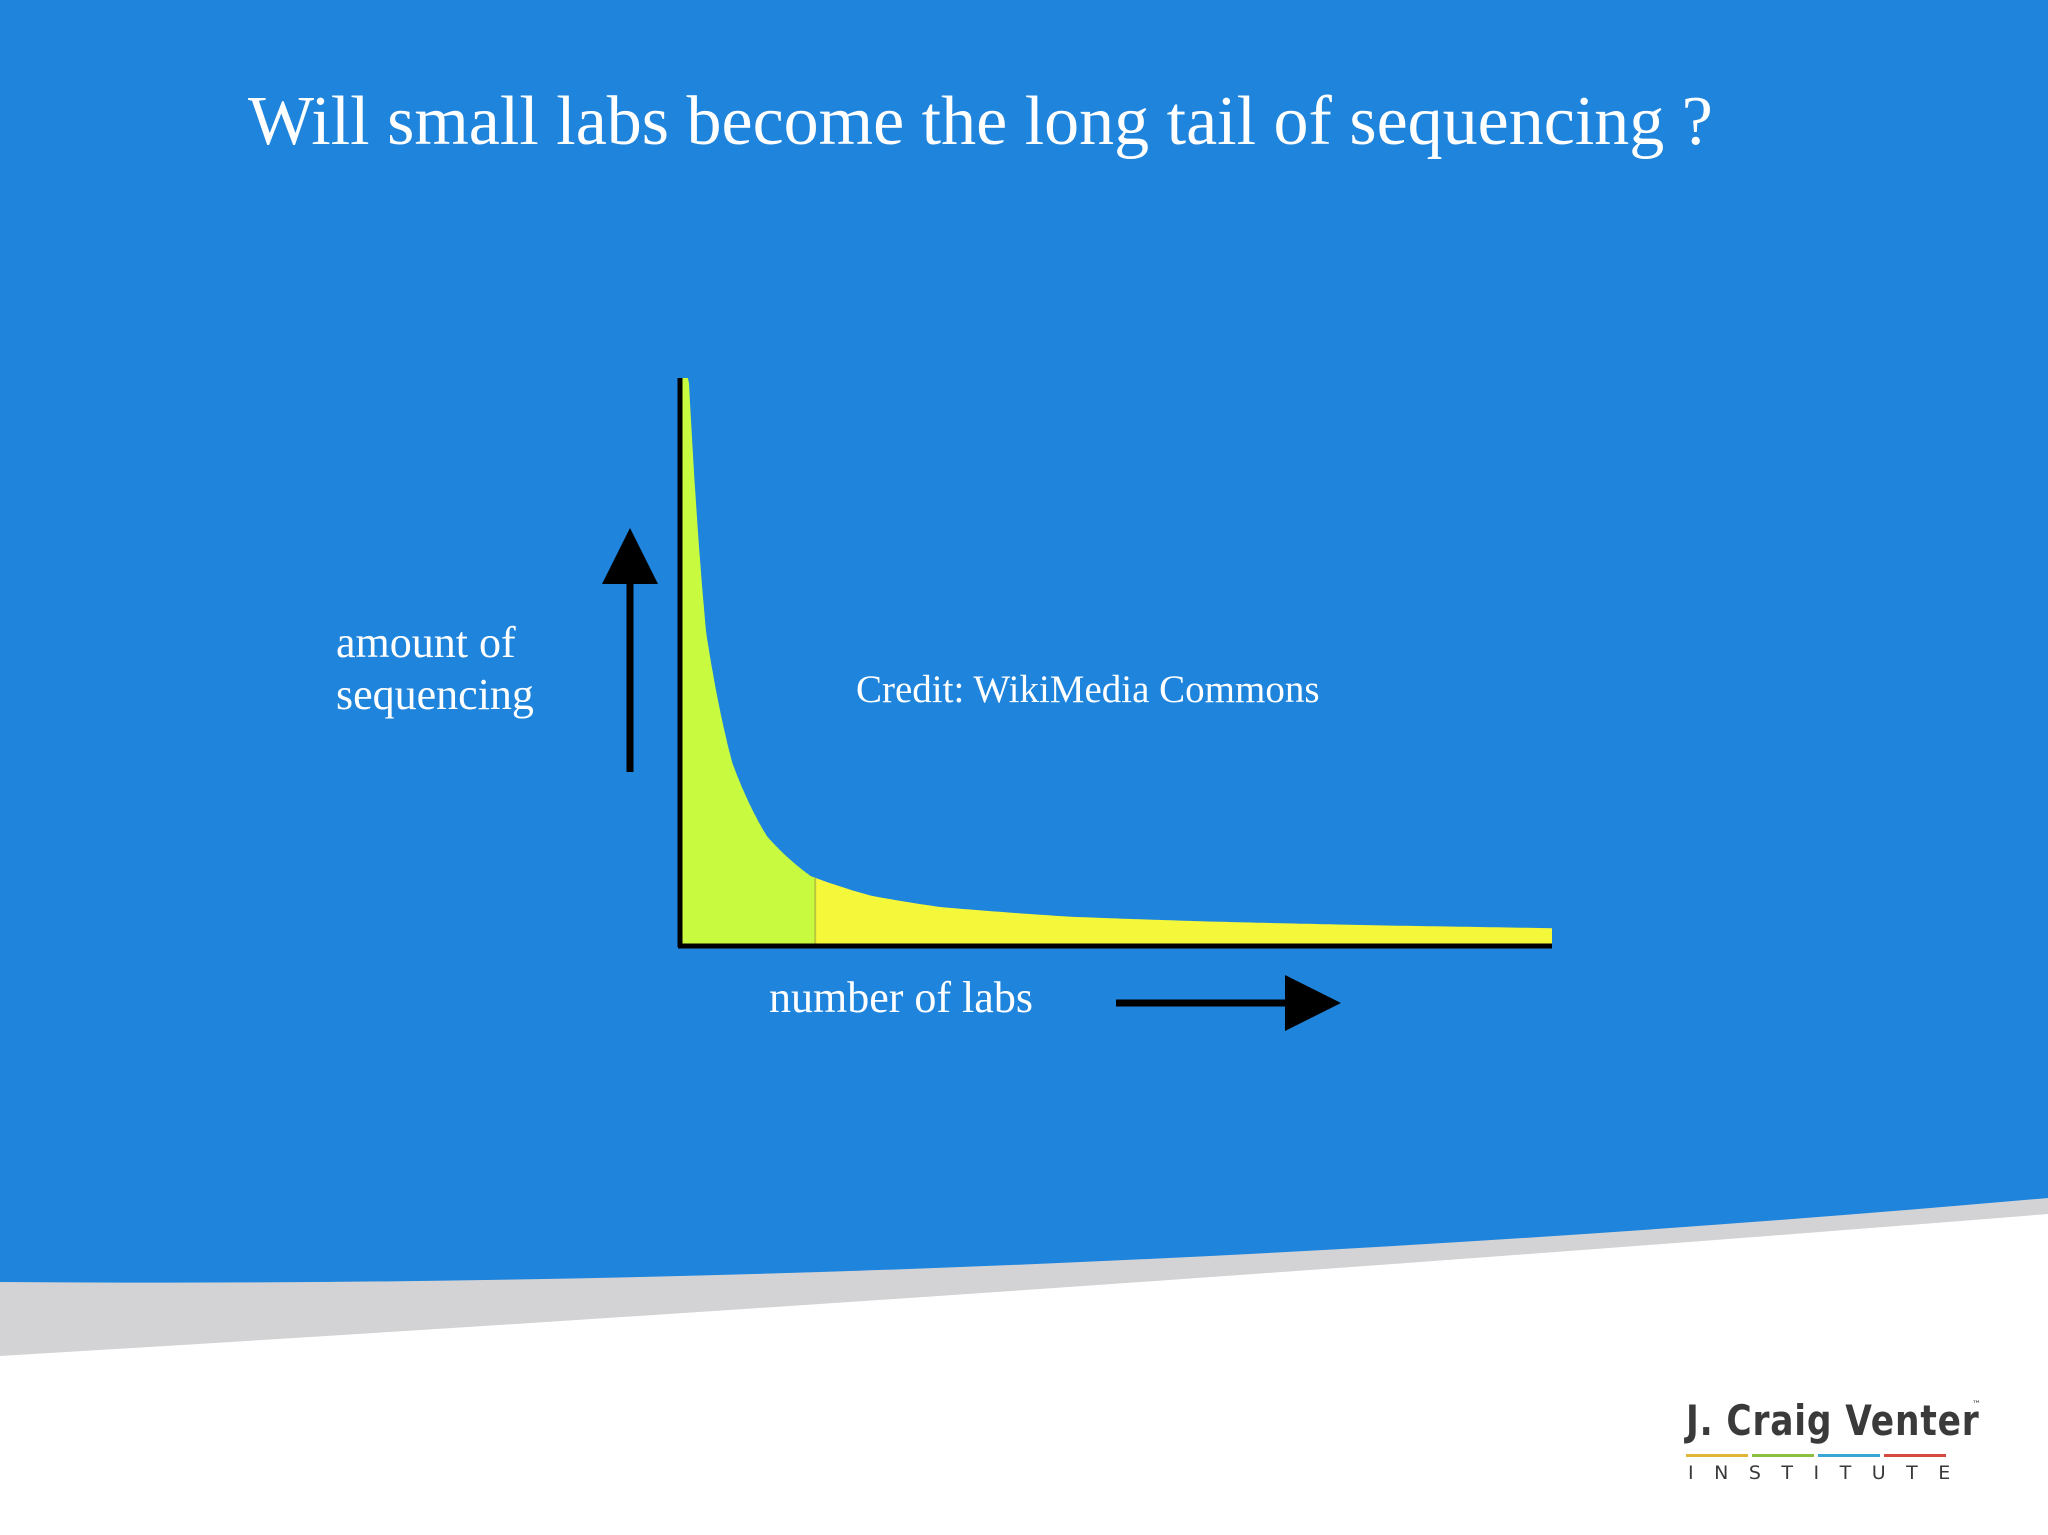 The image size is (2048, 1535). What do you see at coordinates (1717, 1455) in the screenshot?
I see `logo-bar-gold` at bounding box center [1717, 1455].